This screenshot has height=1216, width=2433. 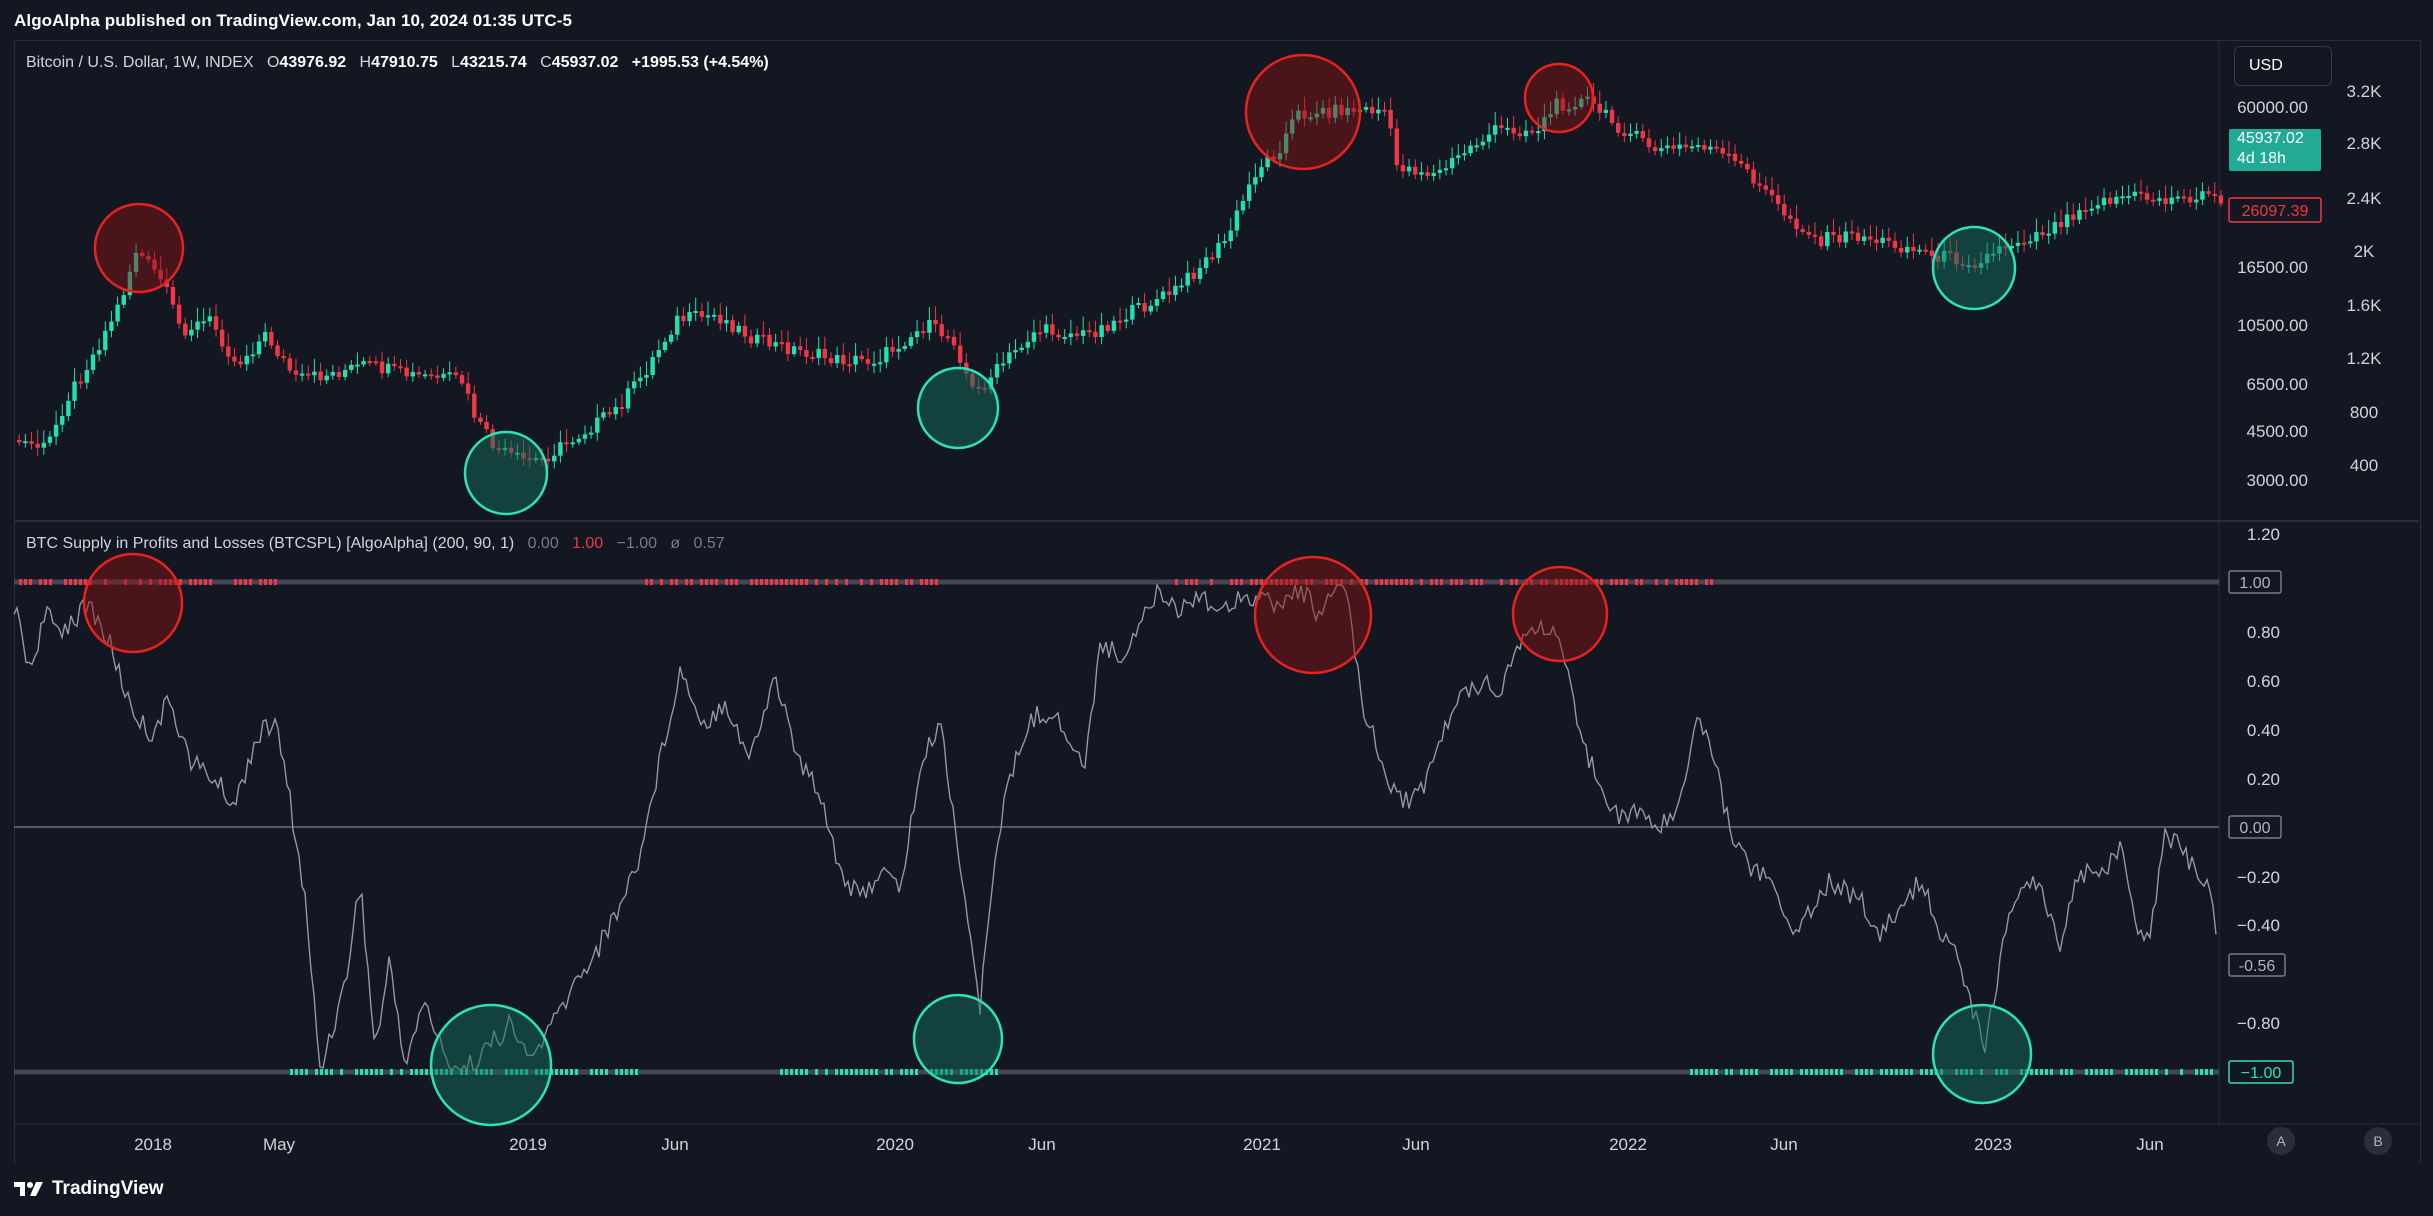 What do you see at coordinates (2261, 1072) in the screenshot?
I see `level-tag-minus1` at bounding box center [2261, 1072].